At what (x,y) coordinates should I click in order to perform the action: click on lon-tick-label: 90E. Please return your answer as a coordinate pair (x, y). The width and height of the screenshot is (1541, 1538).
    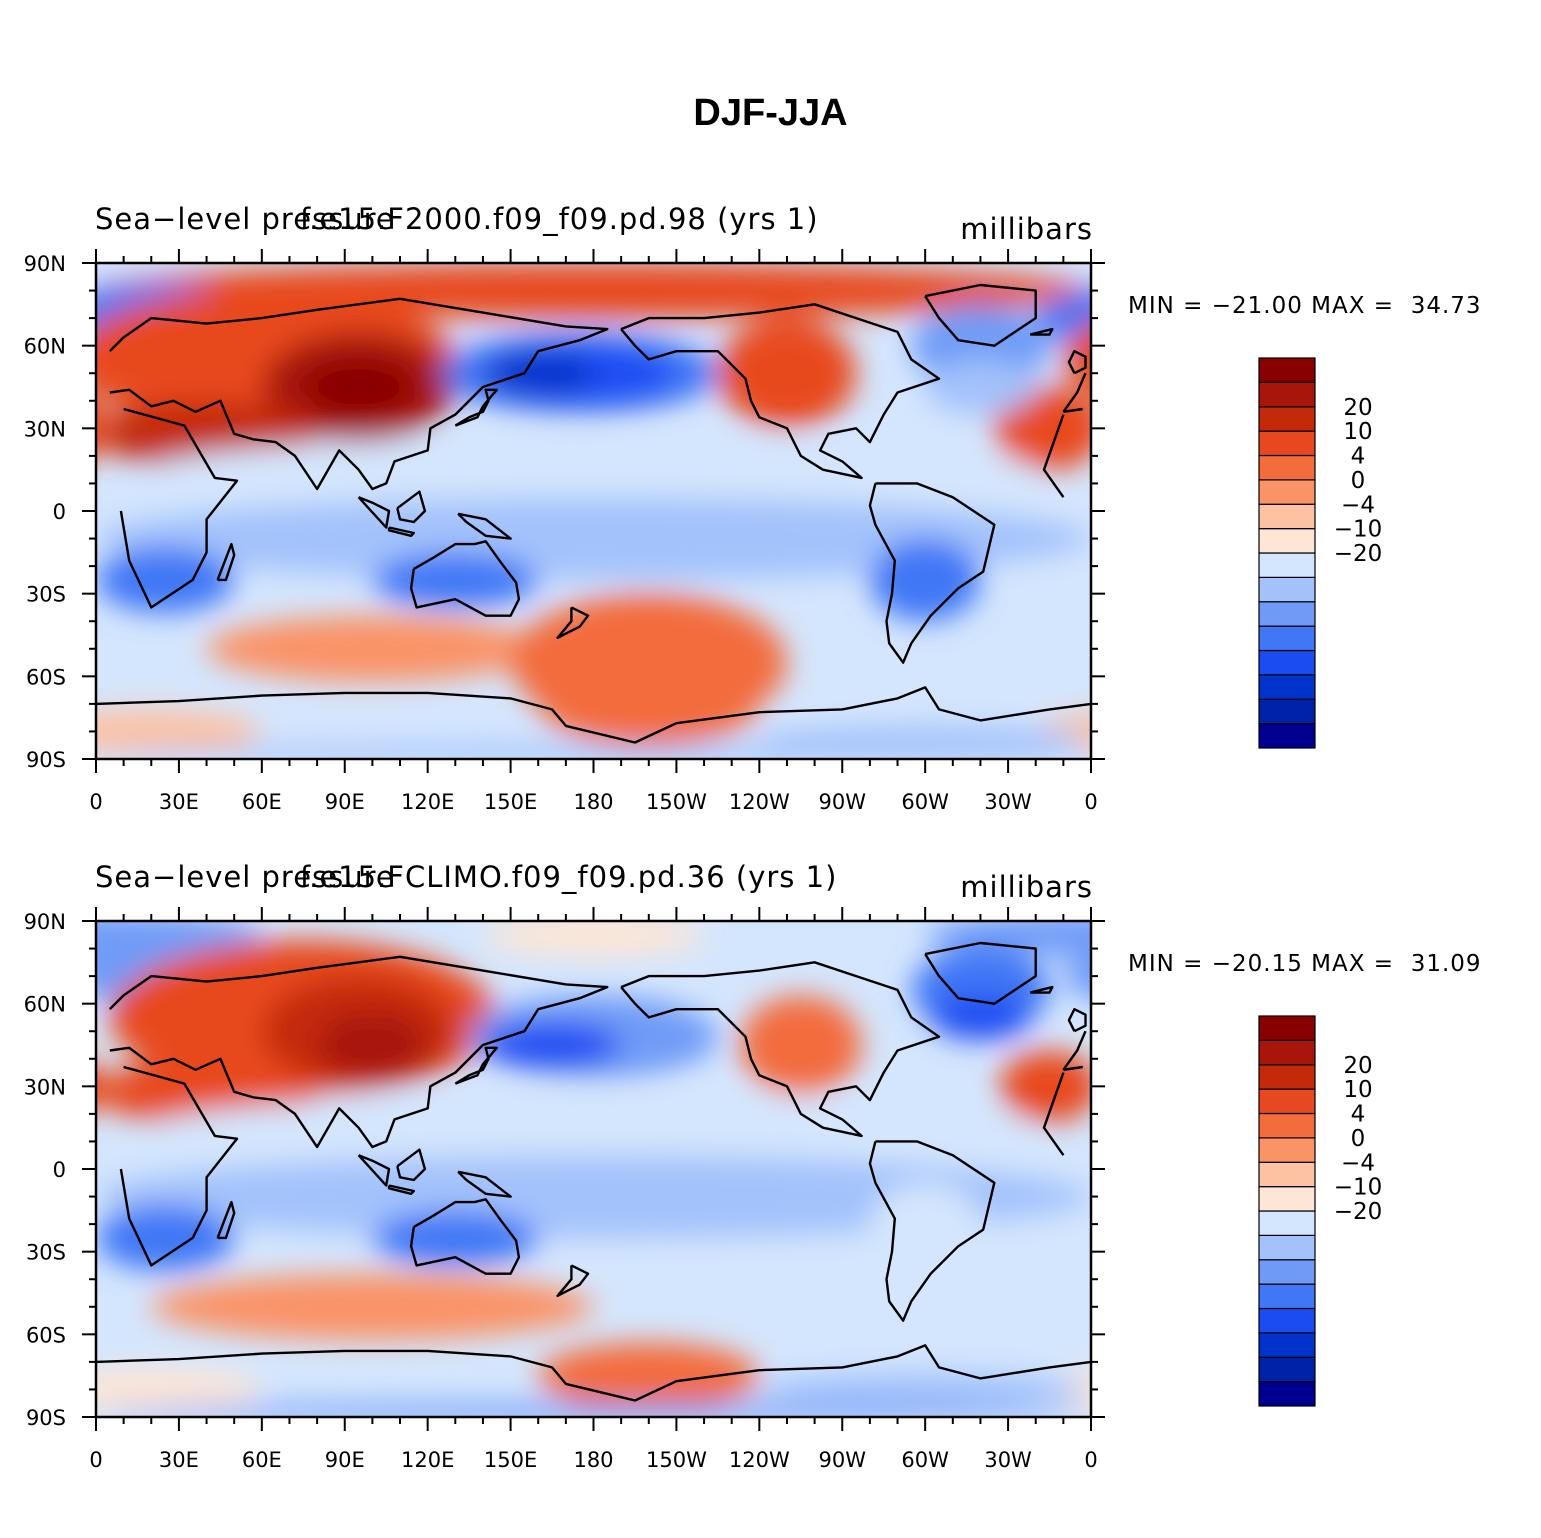
    Looking at the image, I should click on (345, 802).